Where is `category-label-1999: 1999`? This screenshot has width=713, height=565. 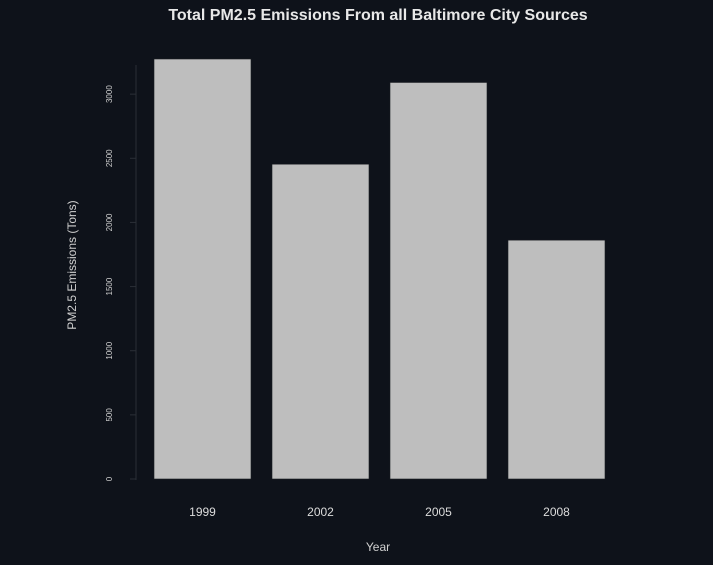
category-label-1999: 1999 is located at coordinates (202, 512).